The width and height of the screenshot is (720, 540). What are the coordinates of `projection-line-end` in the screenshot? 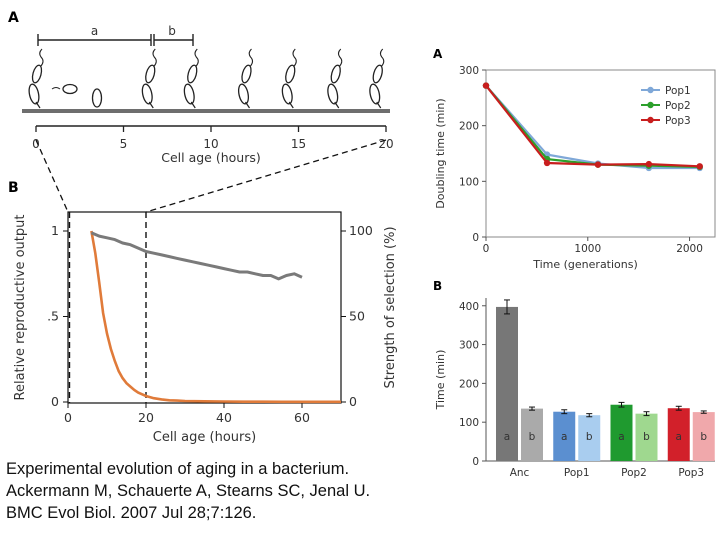 It's located at (266, 176).